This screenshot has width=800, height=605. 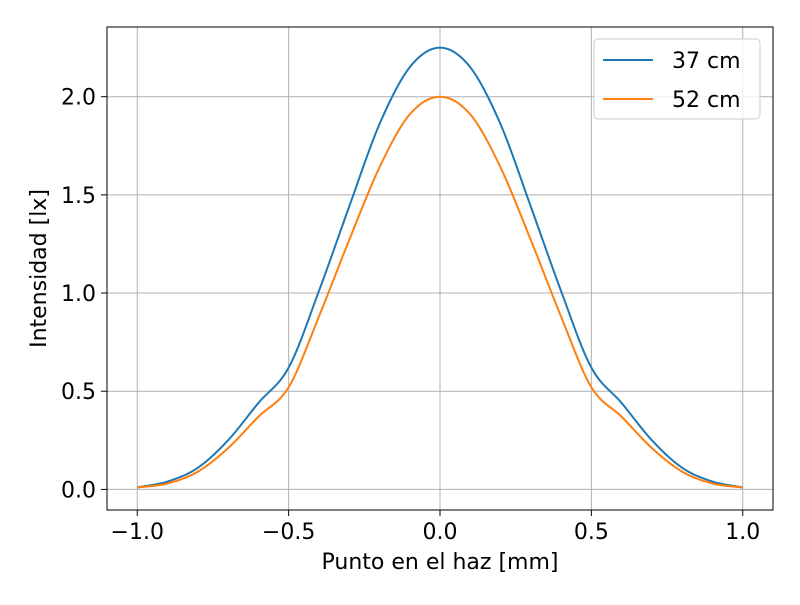 What do you see at coordinates (706, 61) in the screenshot?
I see `legend-label-1: 37 cm` at bounding box center [706, 61].